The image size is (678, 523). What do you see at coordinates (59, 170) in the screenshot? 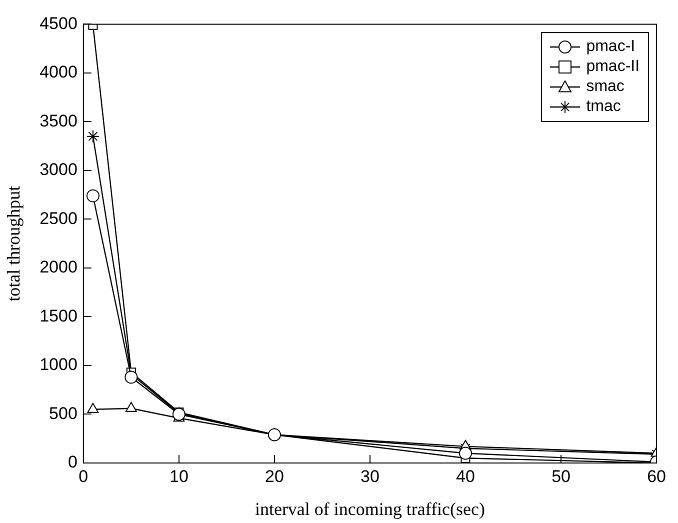
I see `y-tick-label: 3000` at bounding box center [59, 170].